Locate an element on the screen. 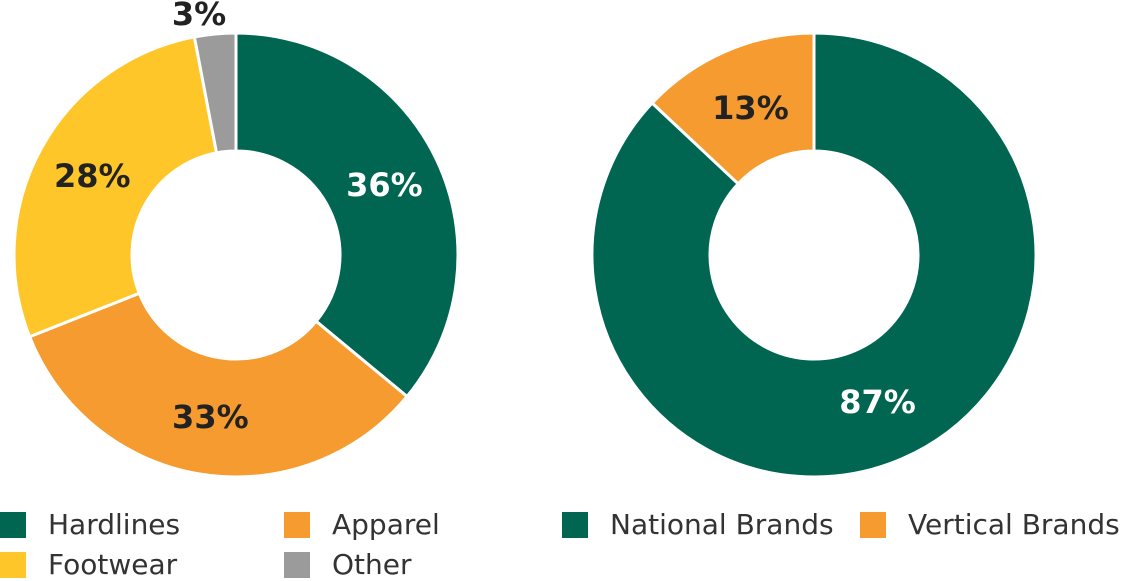  data-label-national-brands: 87% is located at coordinates (877, 402).